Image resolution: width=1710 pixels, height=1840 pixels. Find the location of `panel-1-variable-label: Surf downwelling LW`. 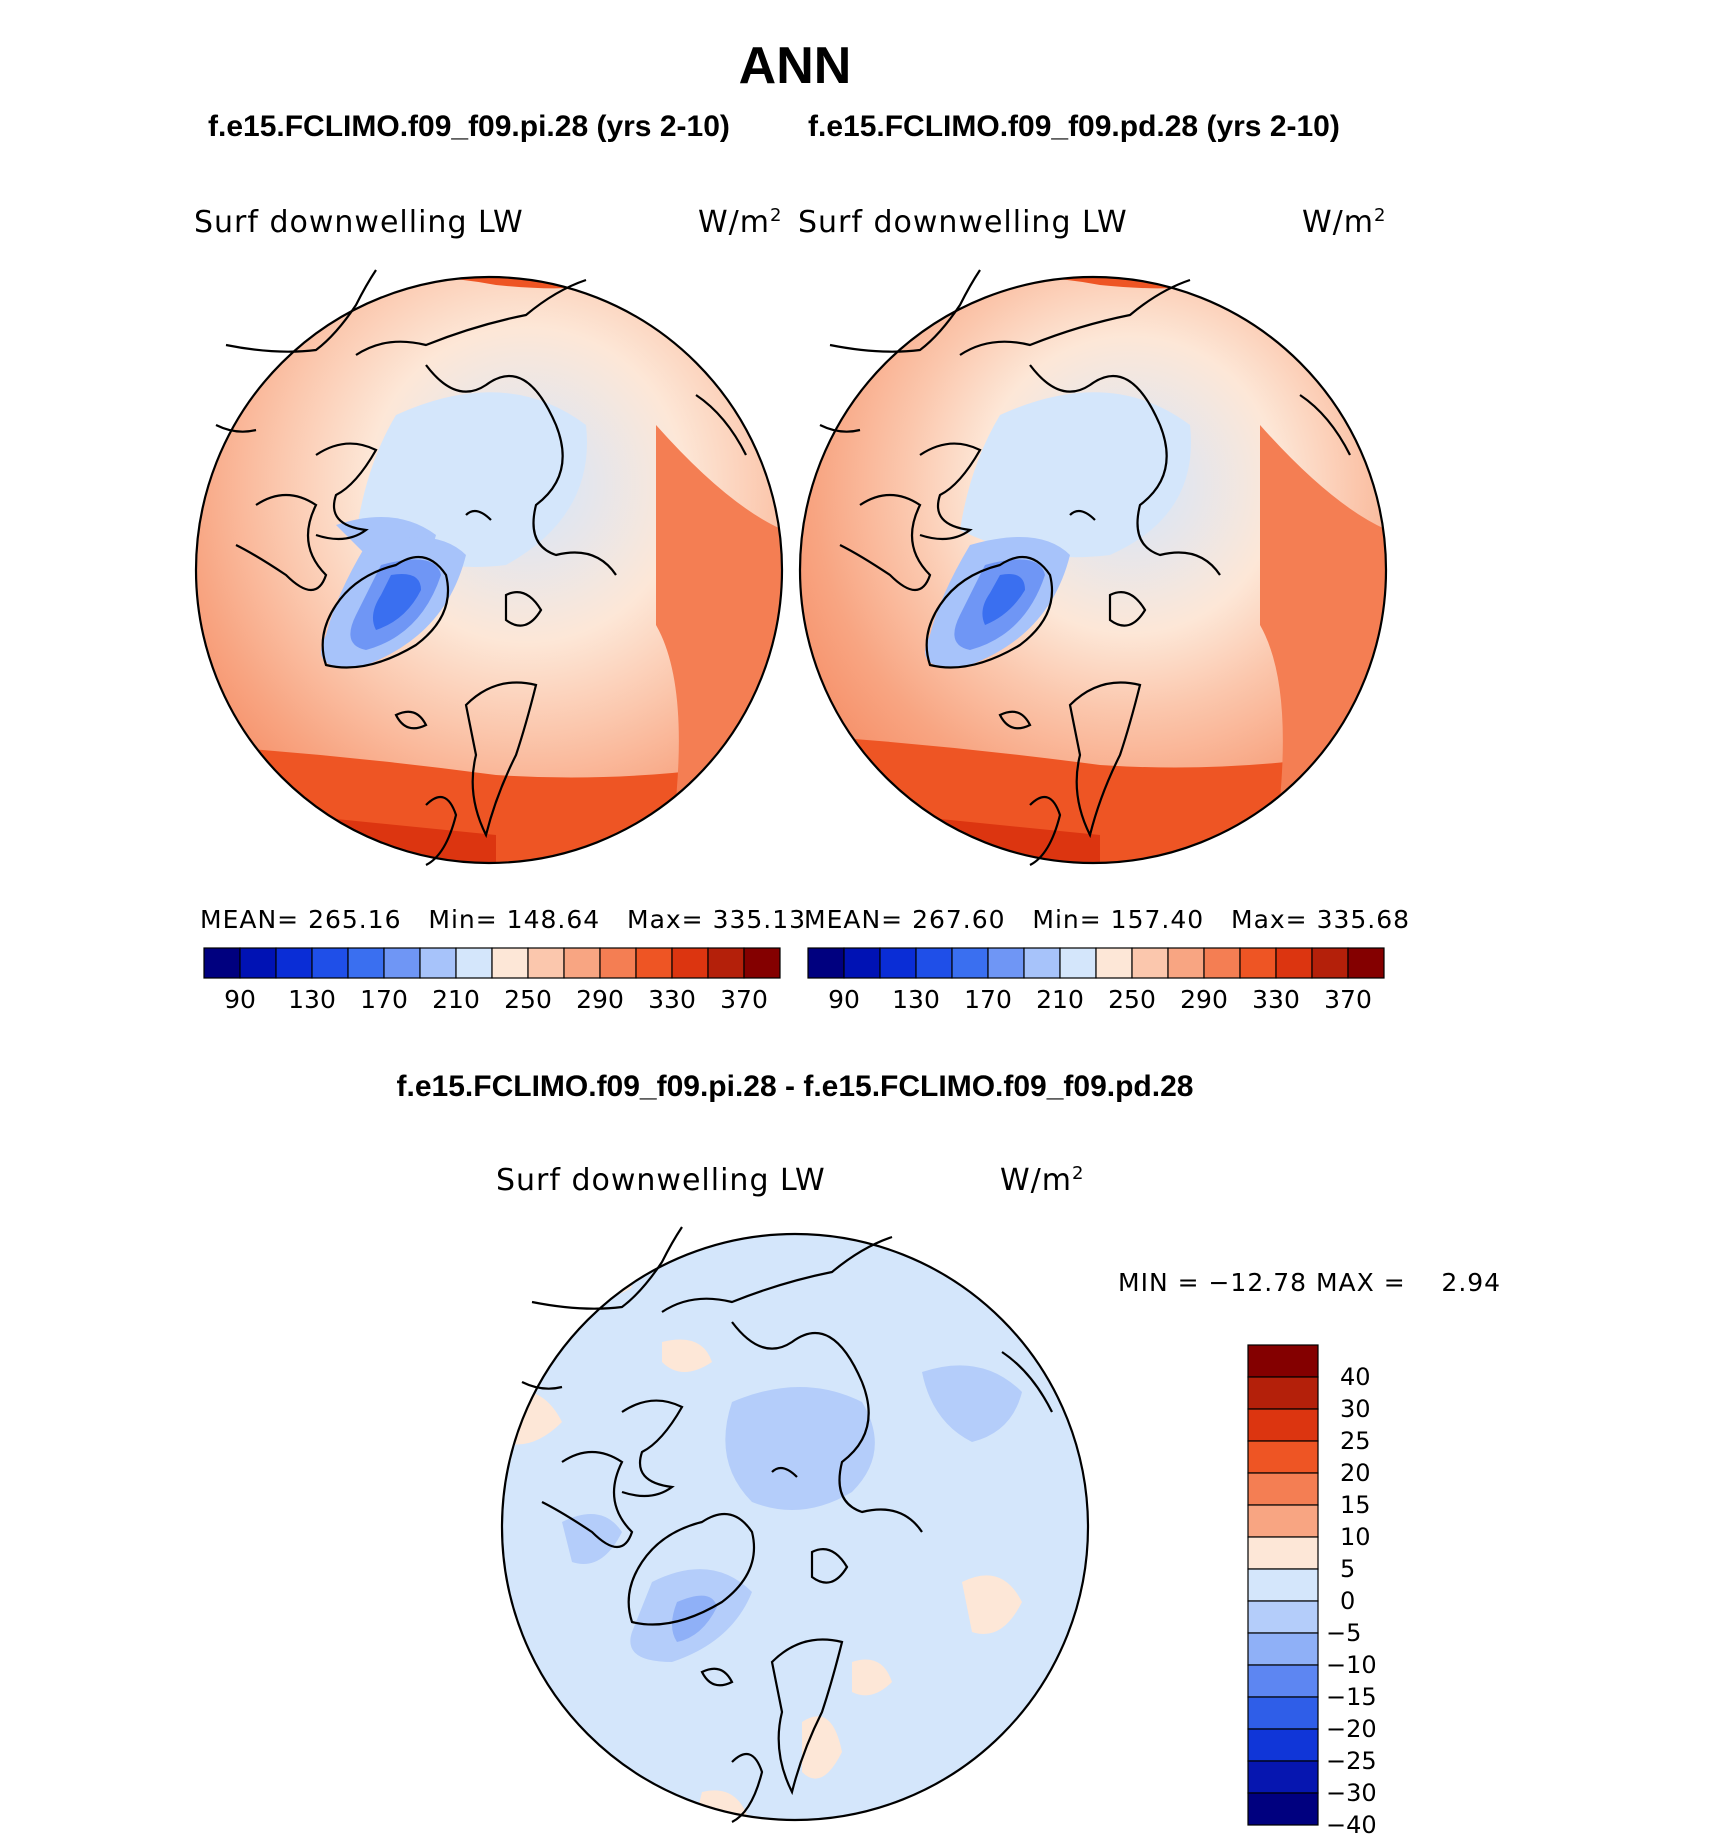

panel-1-variable-label: Surf downwelling LW is located at coordinates (359, 222).